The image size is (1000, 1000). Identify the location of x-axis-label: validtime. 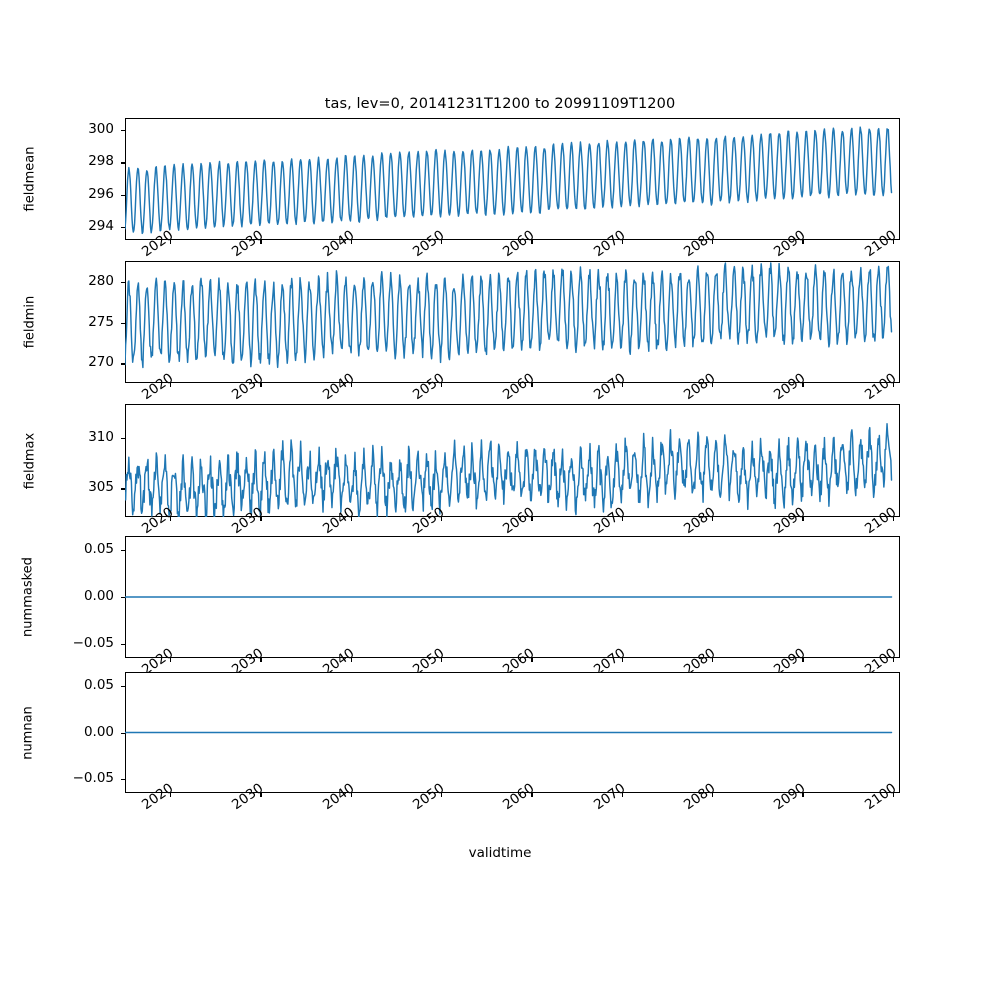
(500, 853).